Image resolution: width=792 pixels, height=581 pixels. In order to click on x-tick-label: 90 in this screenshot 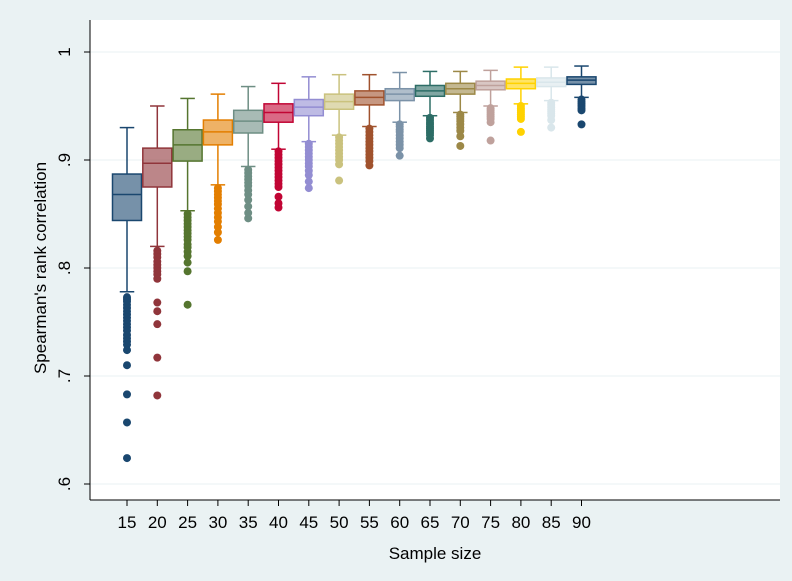, I will do `click(581, 522)`.